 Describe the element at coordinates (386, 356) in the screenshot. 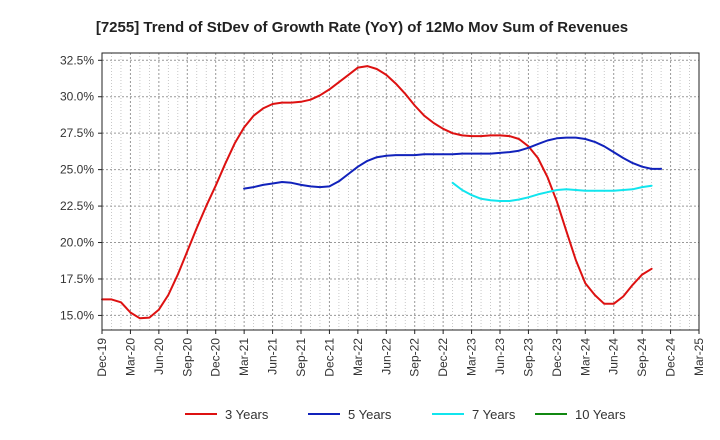

I see `x-tick-label: Jun-22` at that location.